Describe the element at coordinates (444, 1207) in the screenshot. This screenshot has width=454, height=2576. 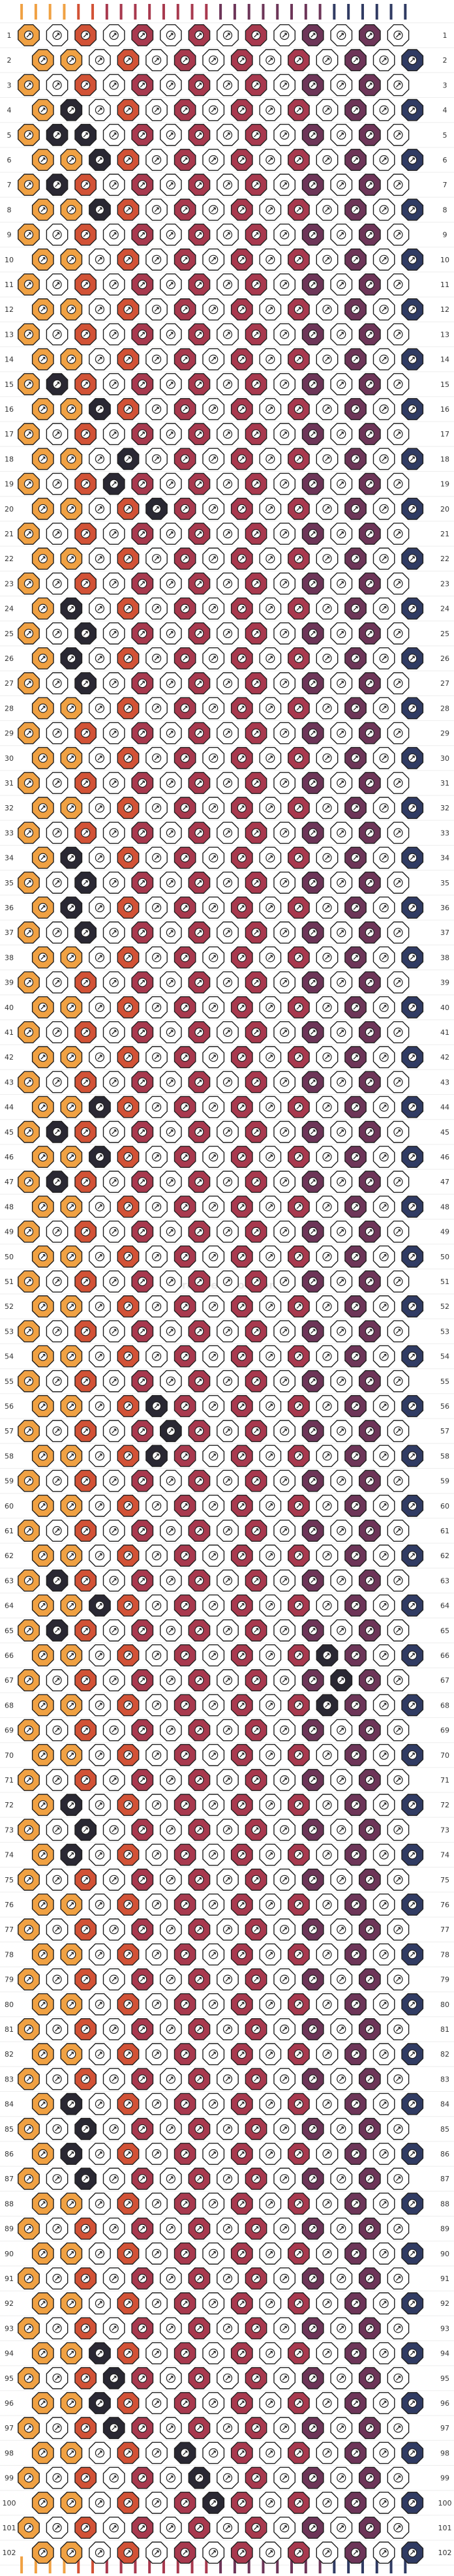
I see `row-number-right: 48` at that location.